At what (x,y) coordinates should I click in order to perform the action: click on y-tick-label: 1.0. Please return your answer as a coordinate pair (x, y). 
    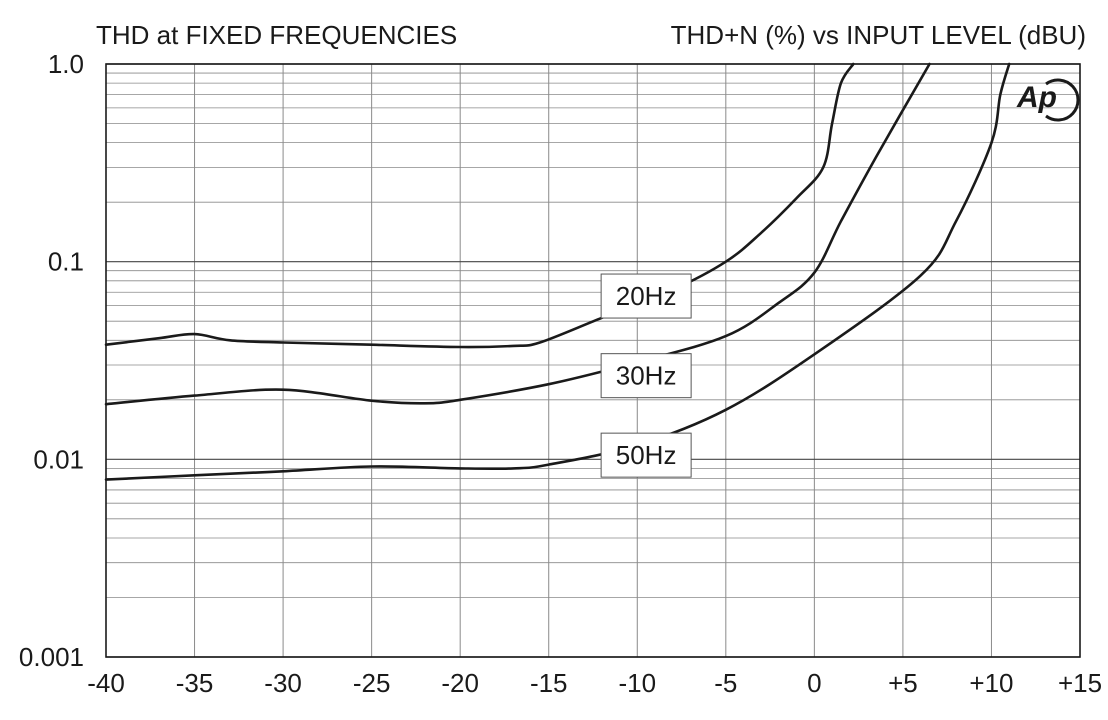
    Looking at the image, I should click on (66, 64).